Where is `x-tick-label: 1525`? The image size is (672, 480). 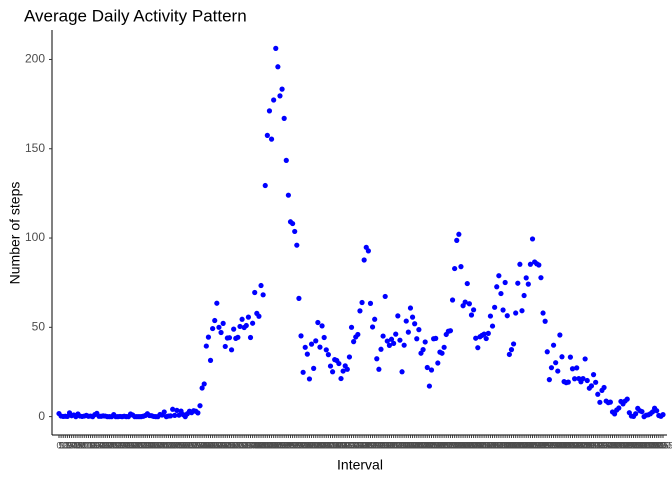
x-tick-label: 1525 is located at coordinates (448, 445).